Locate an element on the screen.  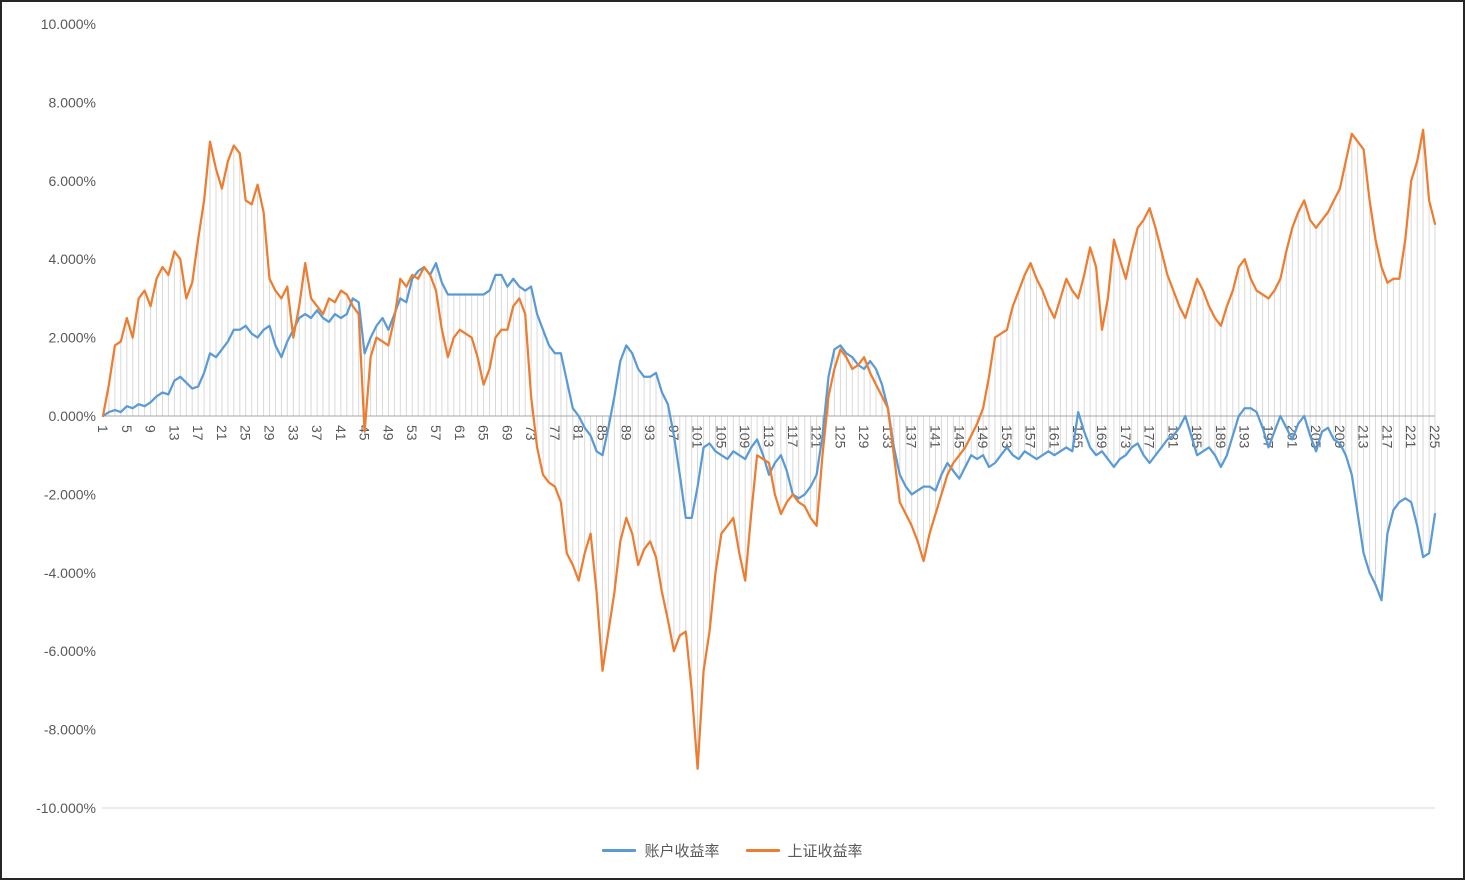
svg-text: 61 is located at coordinates (460, 433).